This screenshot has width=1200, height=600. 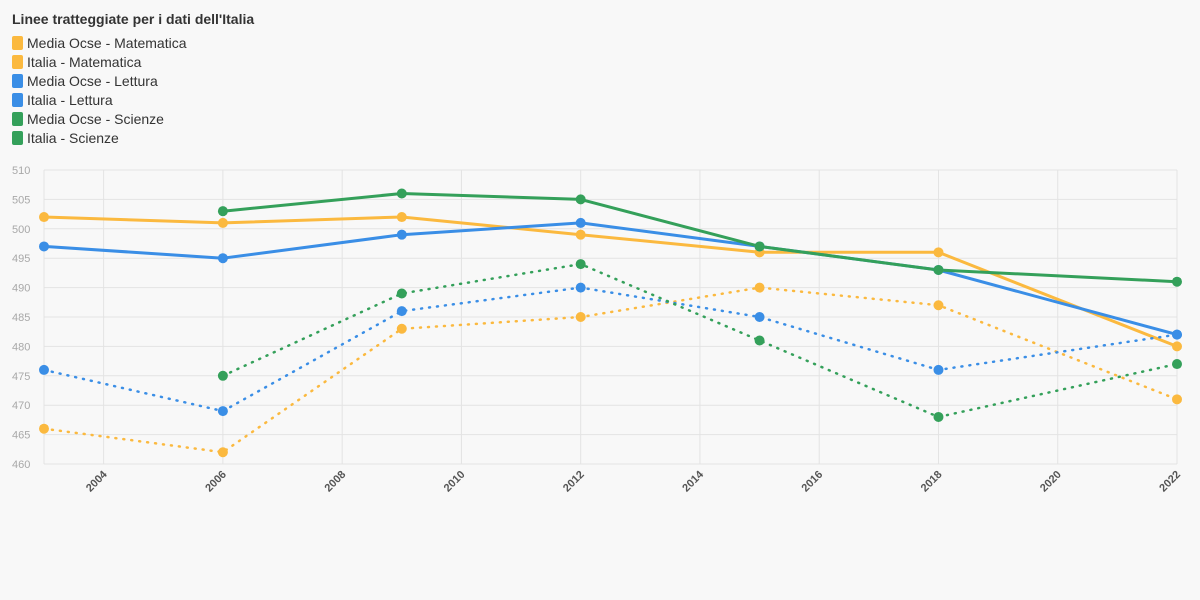 What do you see at coordinates (73, 137) in the screenshot?
I see `legend-label: Italia - Scienze` at bounding box center [73, 137].